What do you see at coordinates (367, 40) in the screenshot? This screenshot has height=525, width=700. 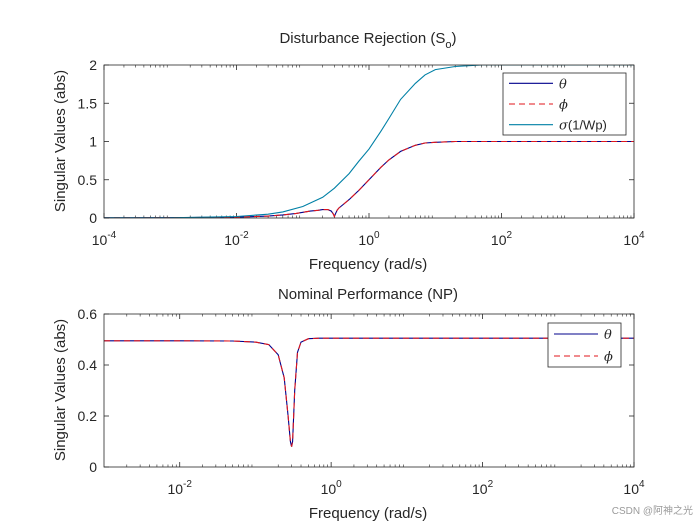 I see `chart-title: Disturbance Rejection (So)` at bounding box center [367, 40].